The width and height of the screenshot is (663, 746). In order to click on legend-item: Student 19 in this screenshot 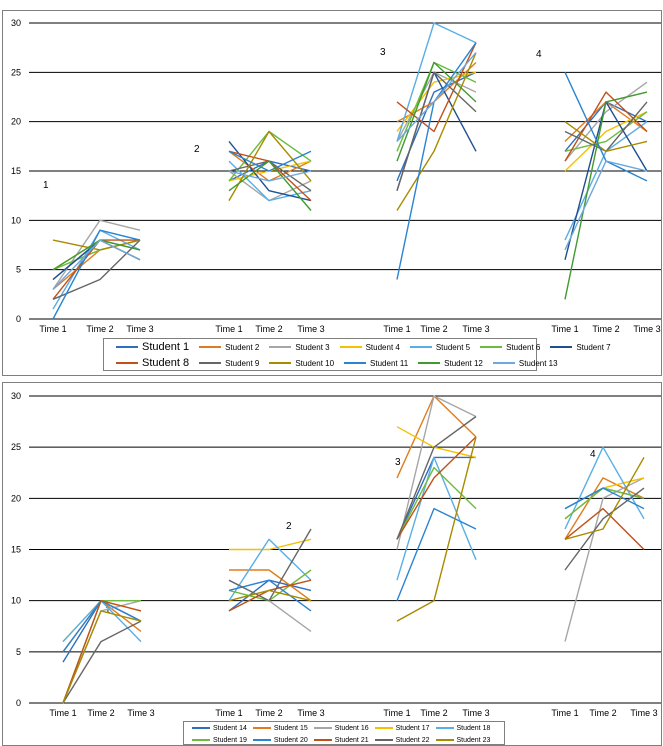, I will do `click(219, 740)`.